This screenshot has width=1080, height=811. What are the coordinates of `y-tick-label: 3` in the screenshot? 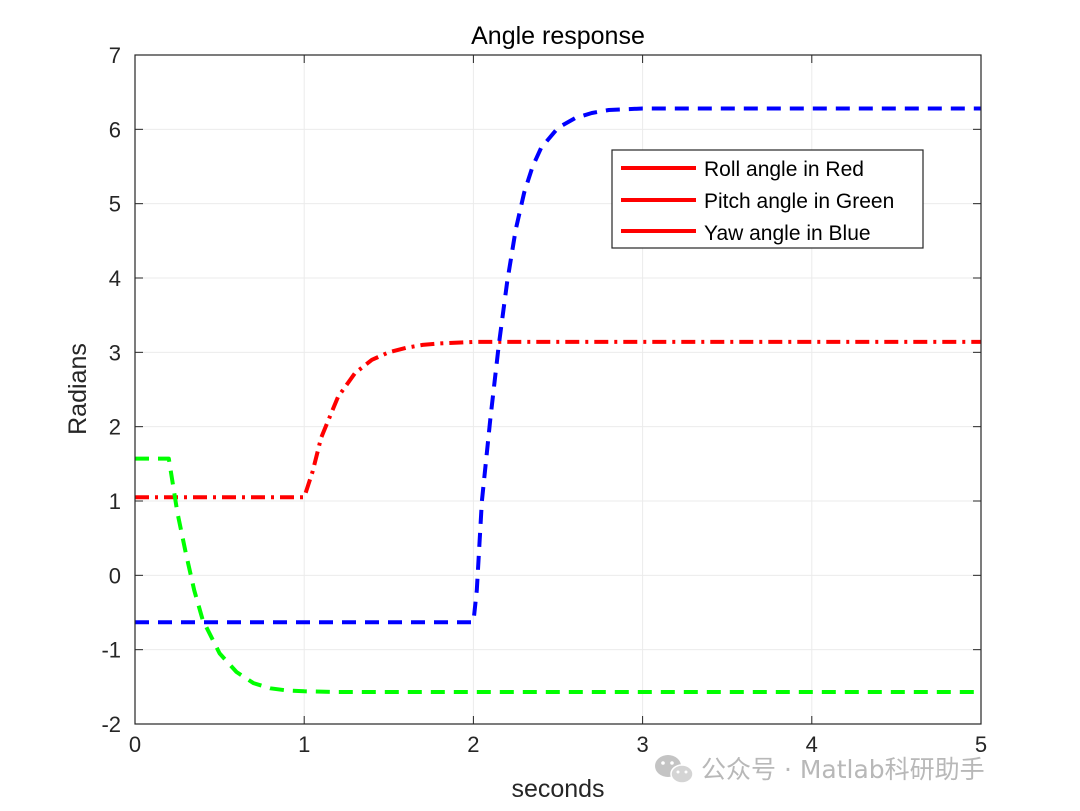 It's located at (115, 352).